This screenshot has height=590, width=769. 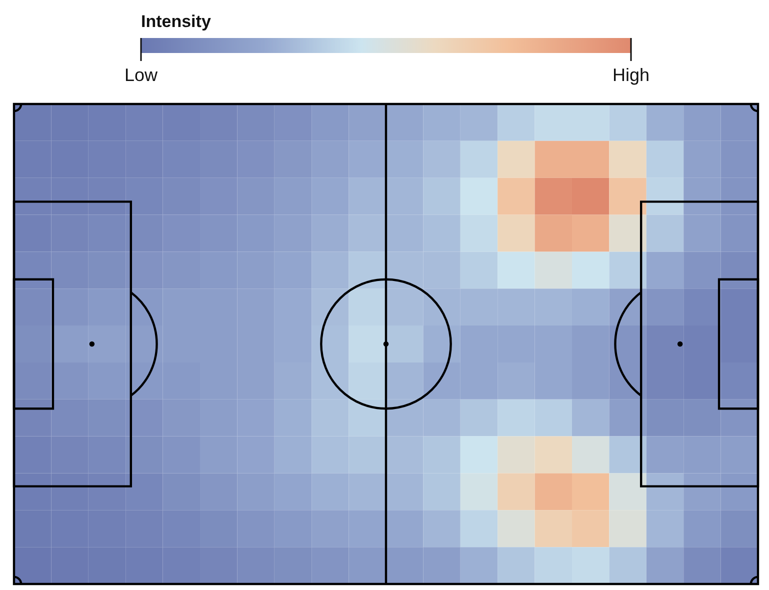 I want to click on color-bar-title: Intensity, so click(x=176, y=21).